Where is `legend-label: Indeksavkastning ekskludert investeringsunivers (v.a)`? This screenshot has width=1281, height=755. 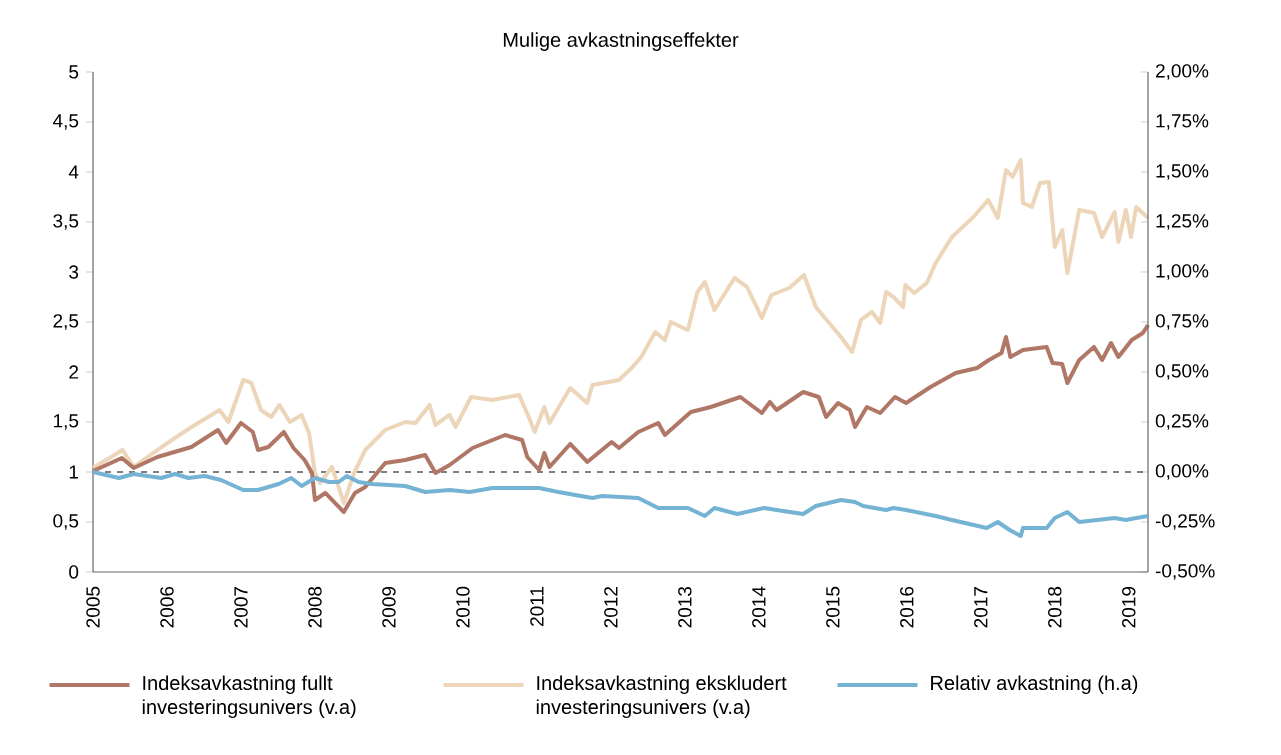
legend-label: Indeksavkastning ekskludert investeringsunivers (v.a) is located at coordinates (661, 697).